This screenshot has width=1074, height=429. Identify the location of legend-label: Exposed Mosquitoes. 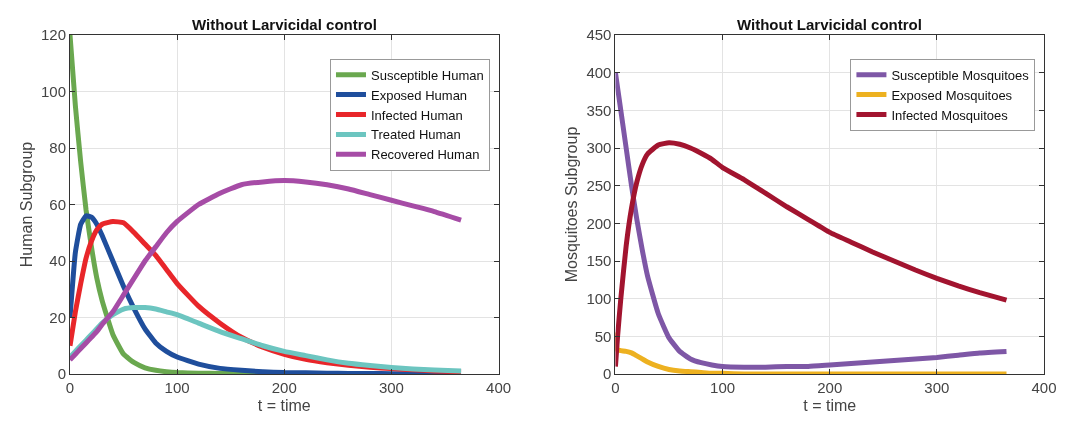
(952, 95).